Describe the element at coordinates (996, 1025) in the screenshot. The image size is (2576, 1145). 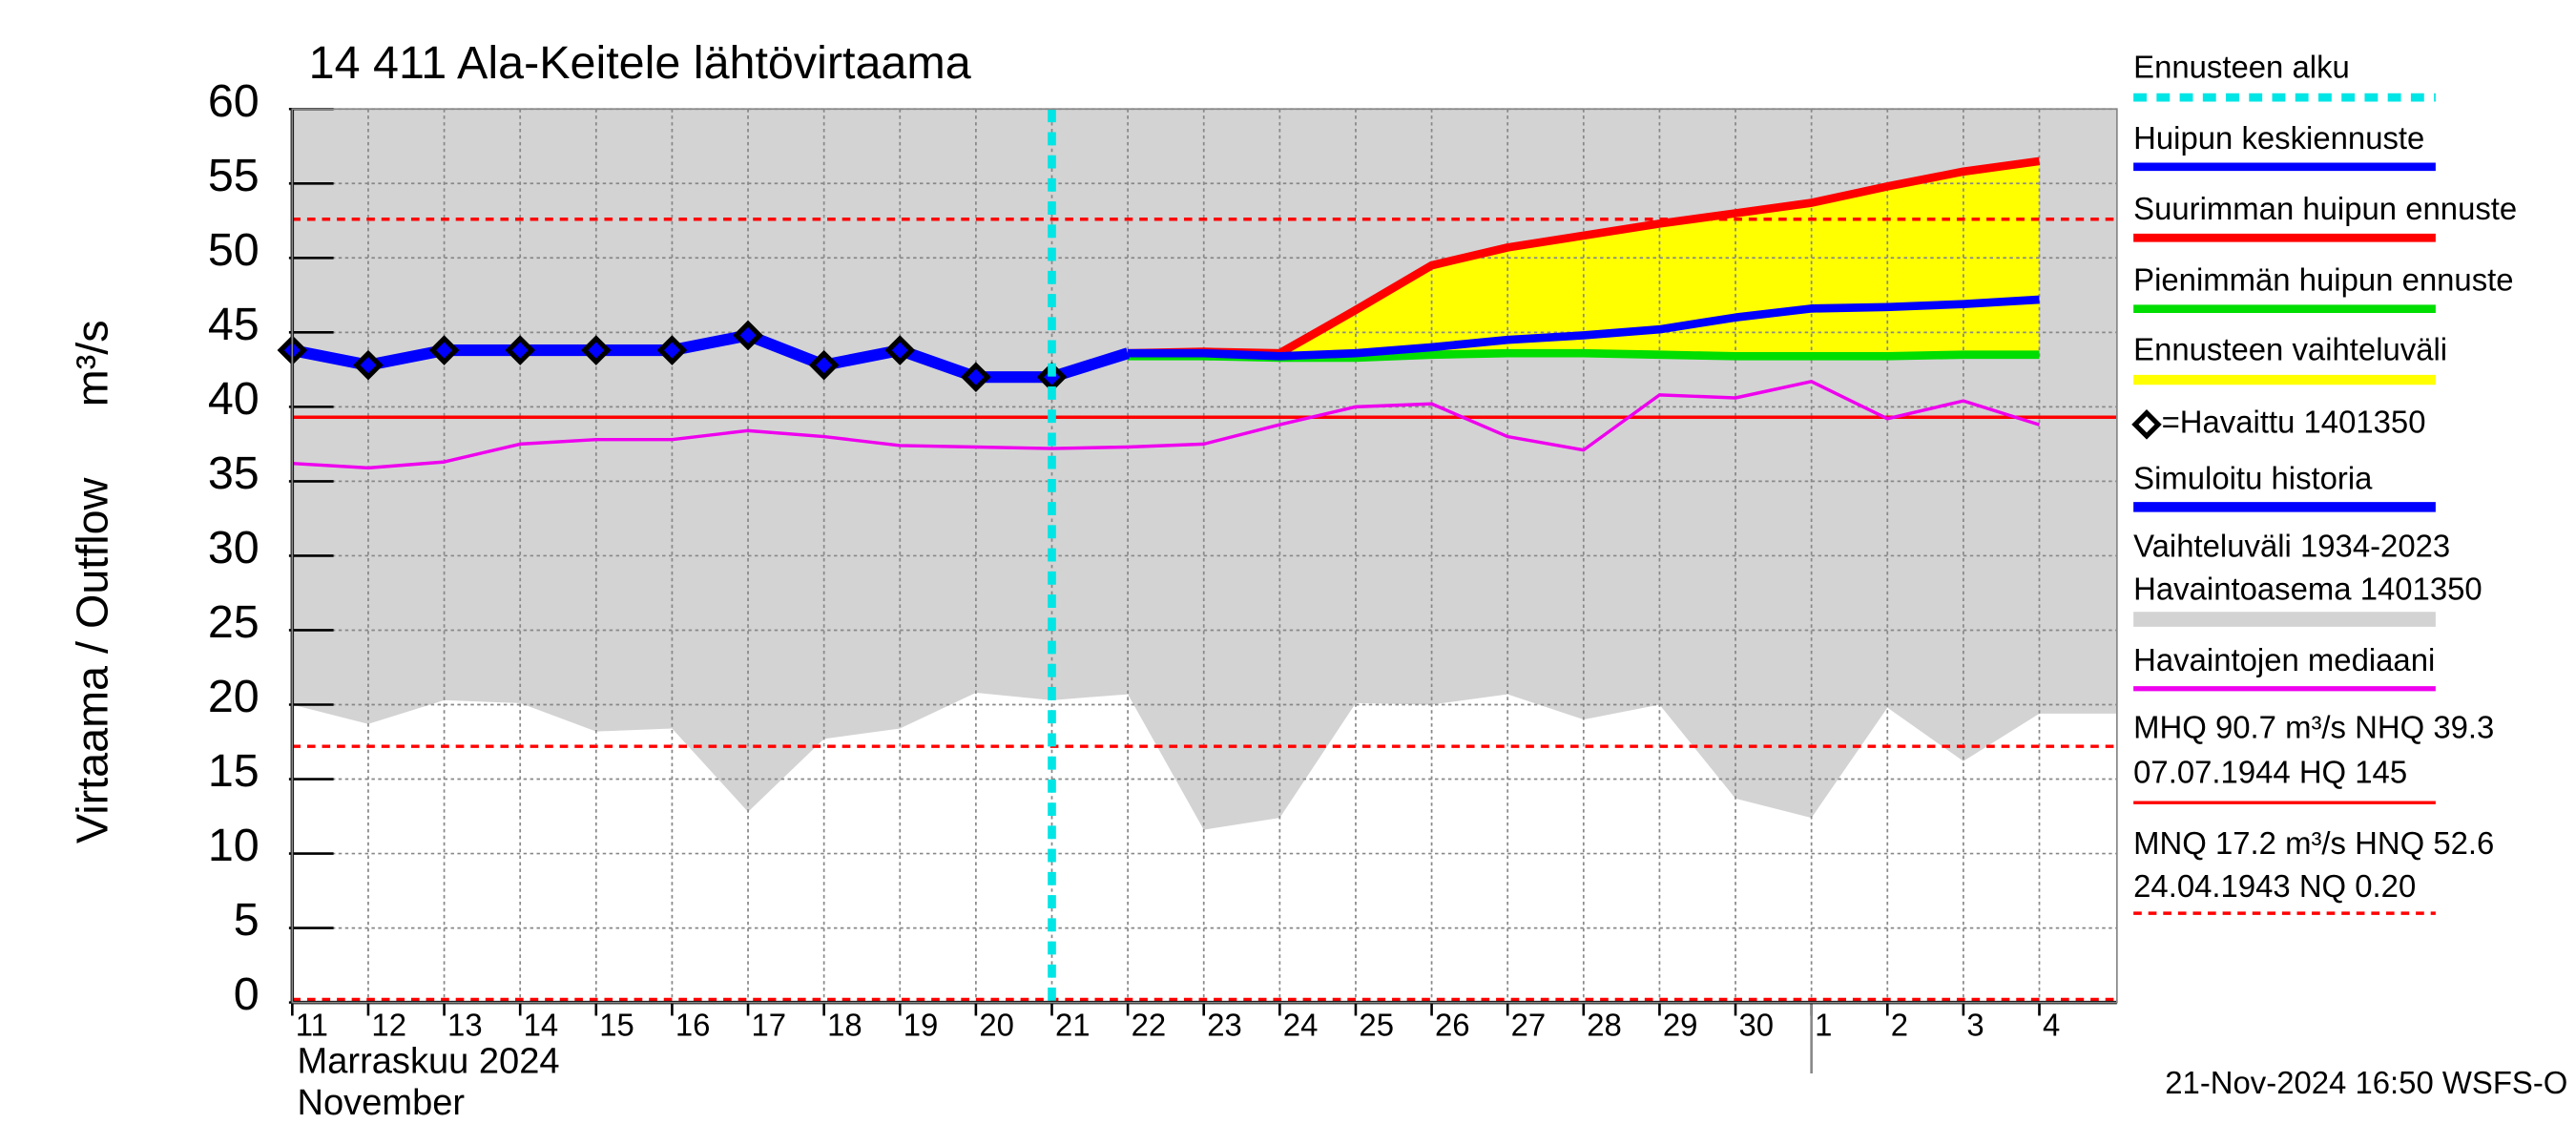
I see `x-tick-label: 20` at that location.